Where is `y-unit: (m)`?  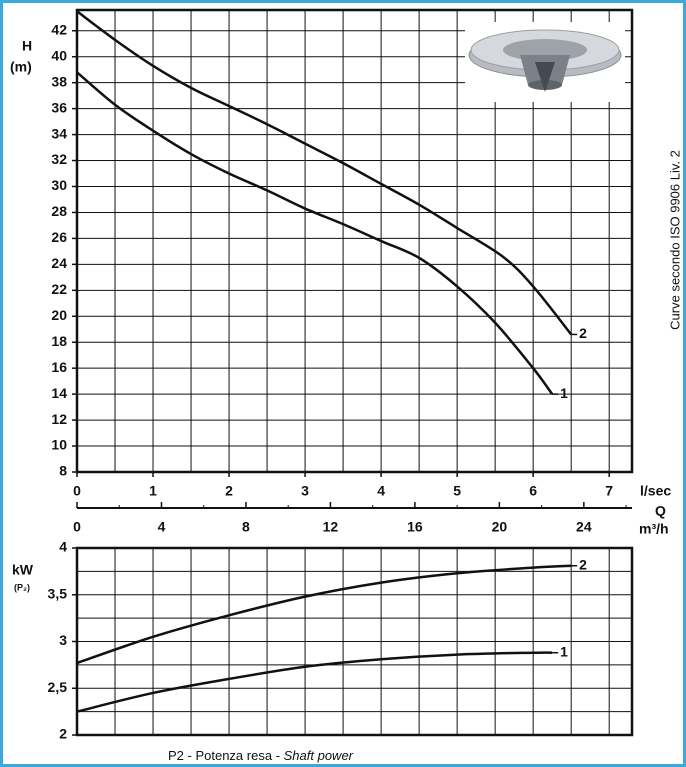
y-unit: (m) is located at coordinates (21, 67).